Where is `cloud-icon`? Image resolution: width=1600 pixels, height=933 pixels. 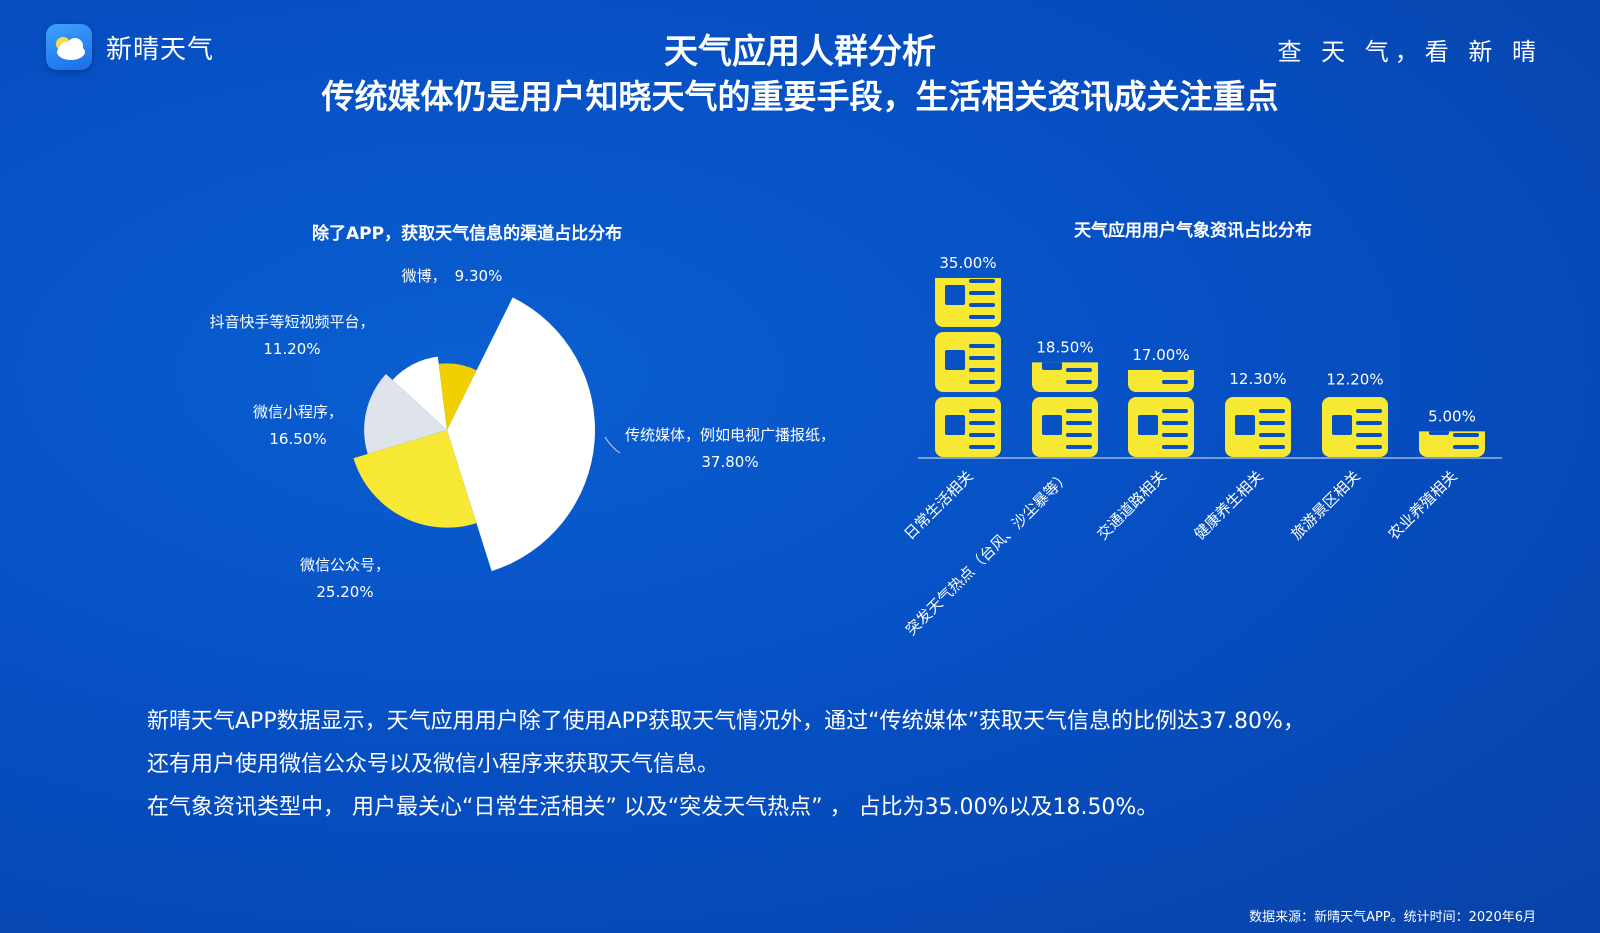
cloud-icon is located at coordinates (69, 47).